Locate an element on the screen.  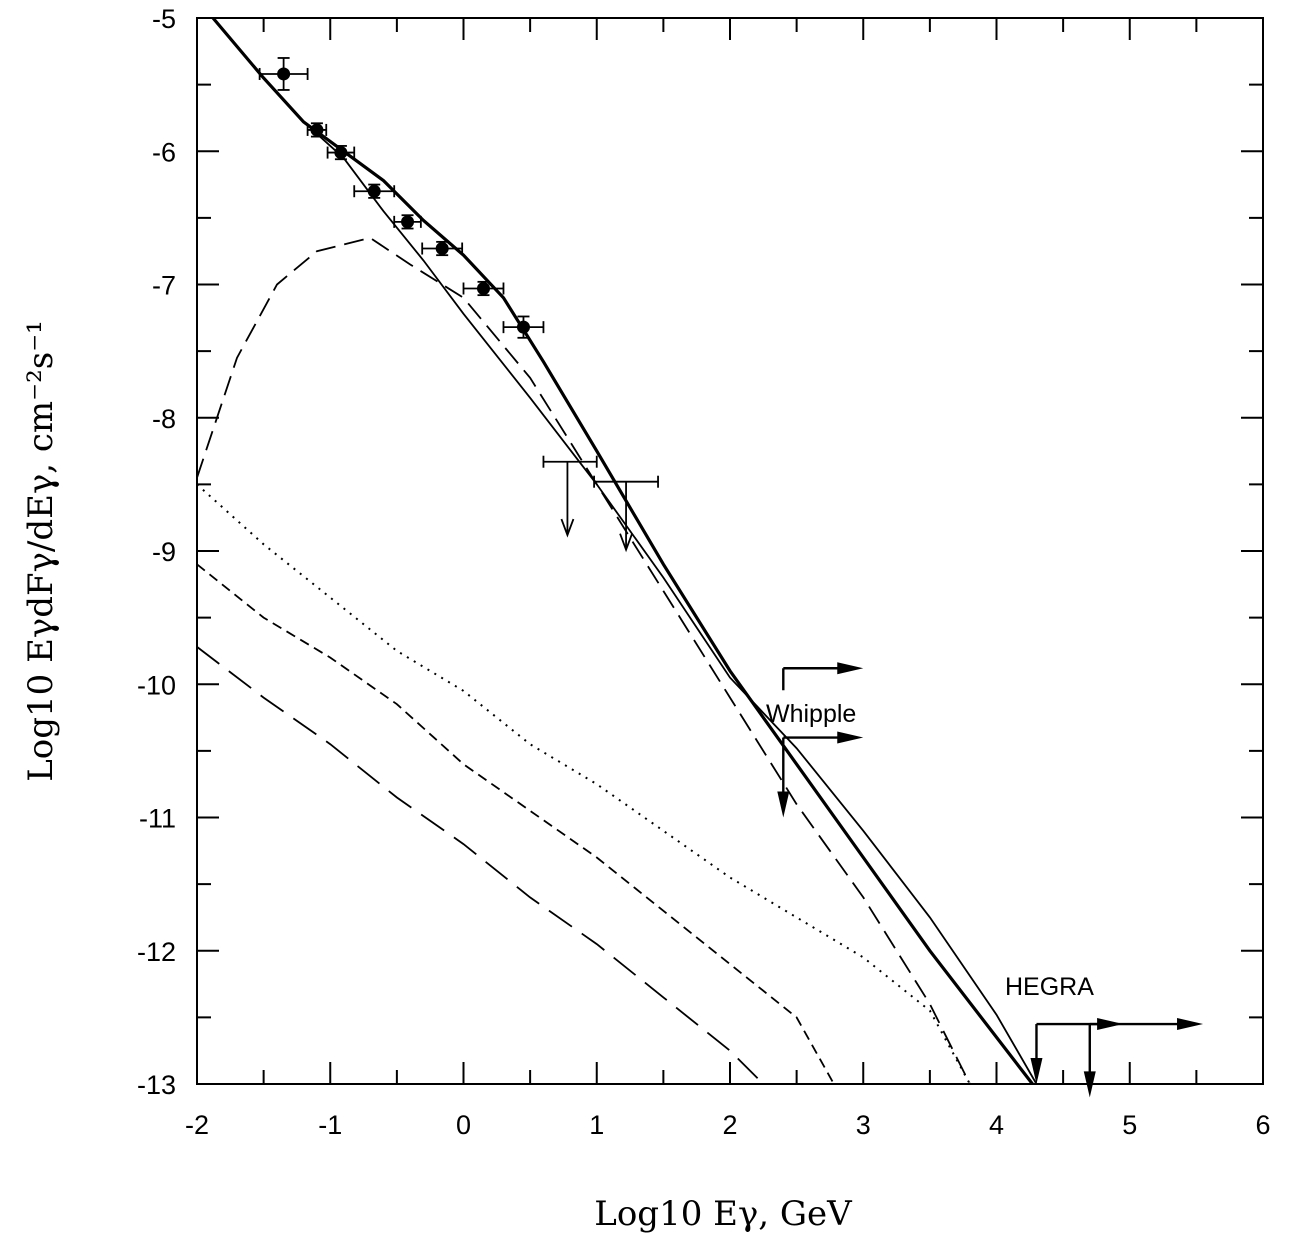
x-tick-label: 1 is located at coordinates (596, 1125).